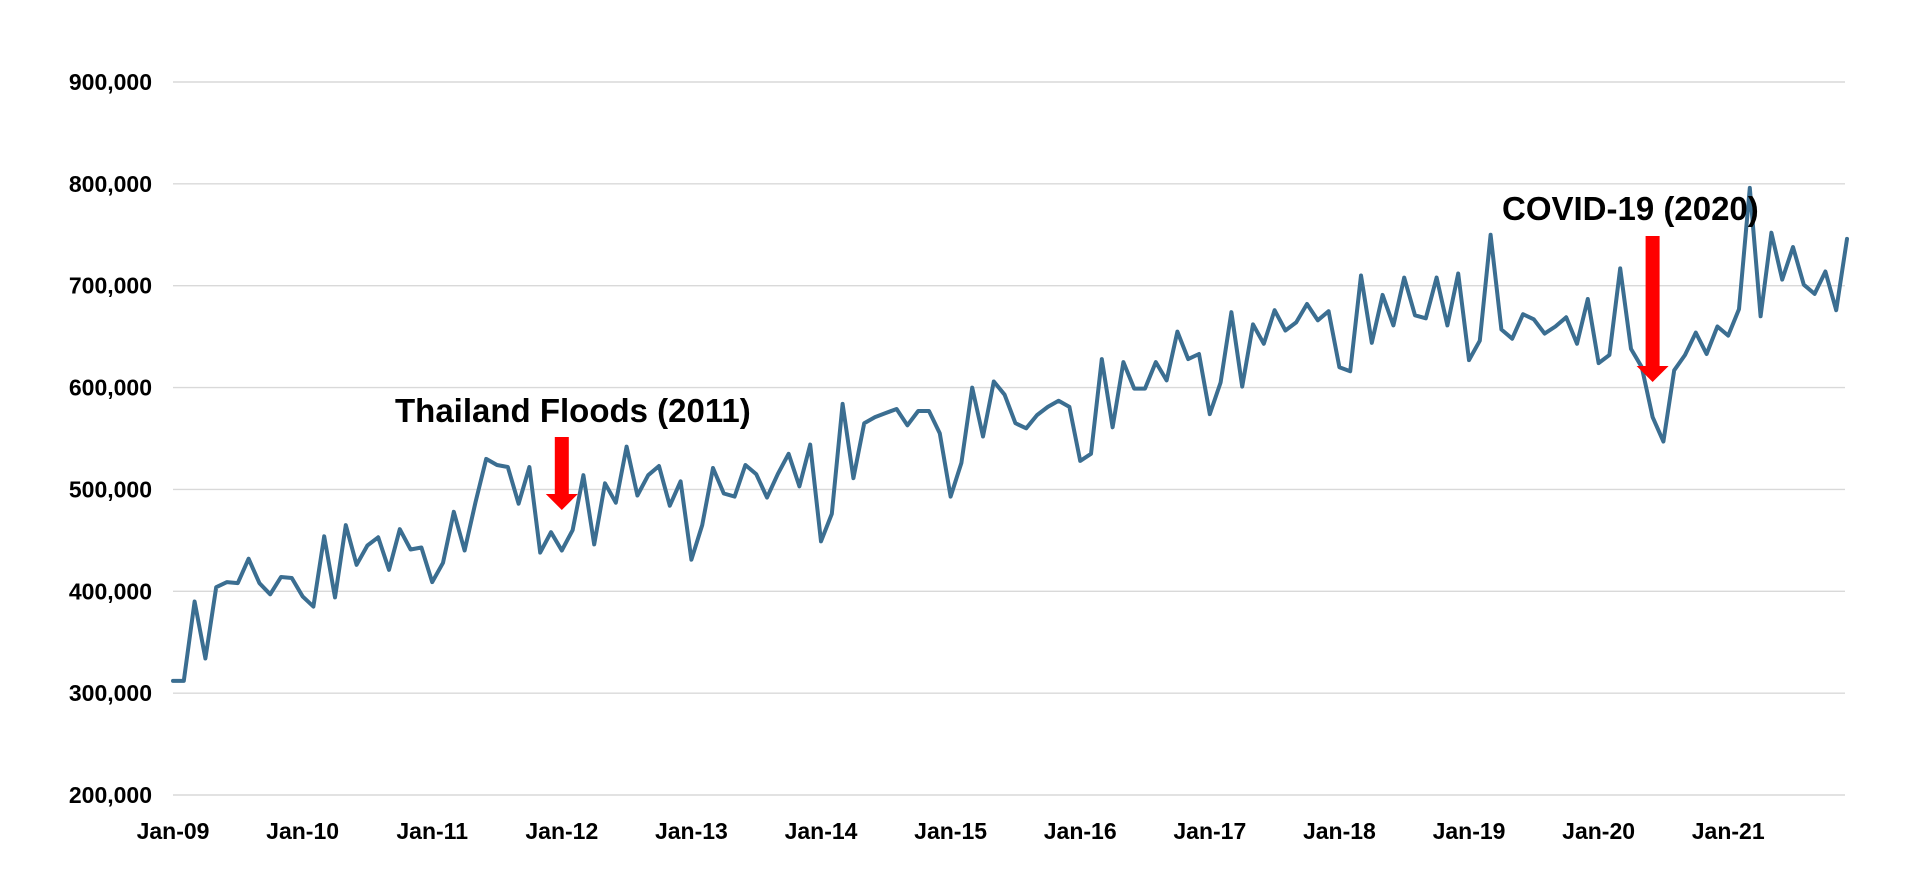 The width and height of the screenshot is (1907, 896). Describe the element at coordinates (561, 831) in the screenshot. I see `x-tick-label: Jan-12` at that location.